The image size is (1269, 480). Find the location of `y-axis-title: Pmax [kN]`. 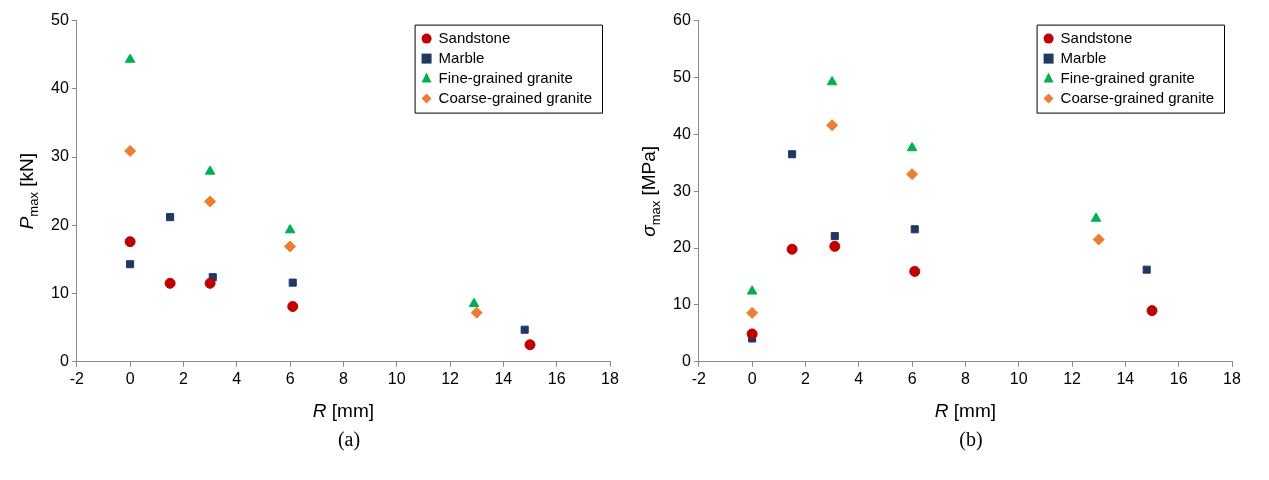

y-axis-title: Pmax [kN] is located at coordinates (28, 191).